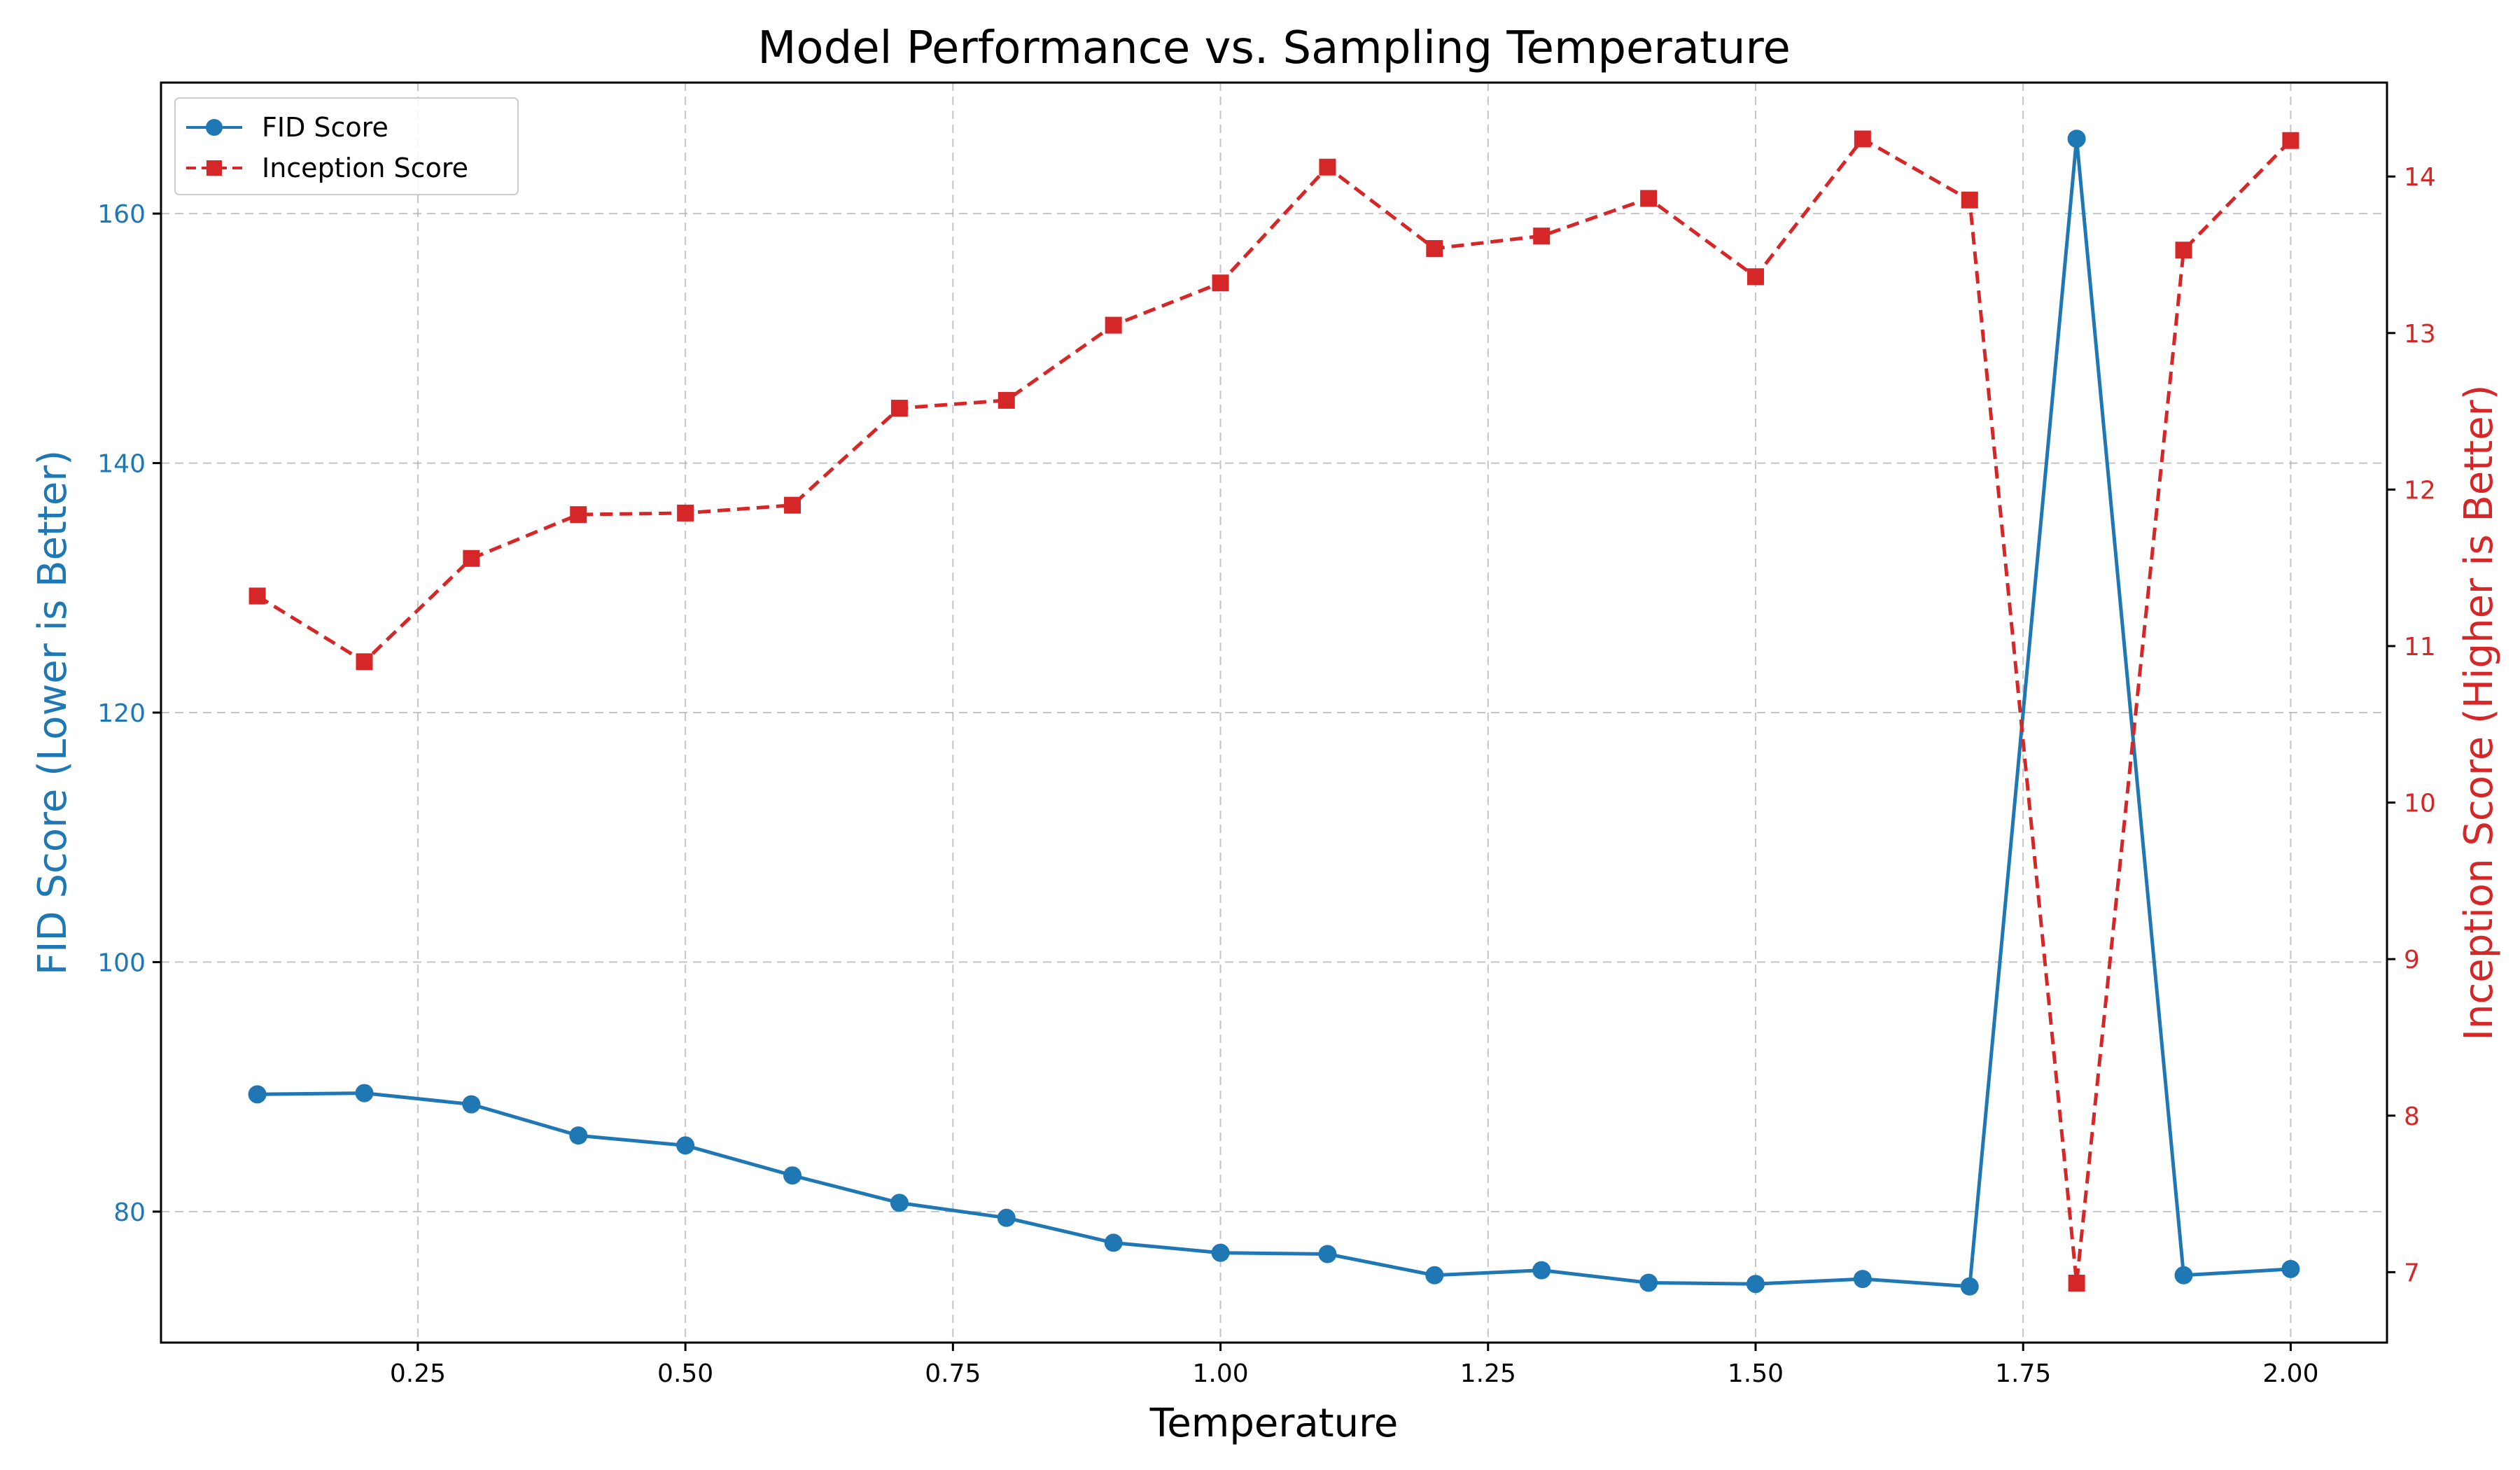  What do you see at coordinates (2023, 1373) in the screenshot?
I see `x-tick-label: 1.75` at bounding box center [2023, 1373].